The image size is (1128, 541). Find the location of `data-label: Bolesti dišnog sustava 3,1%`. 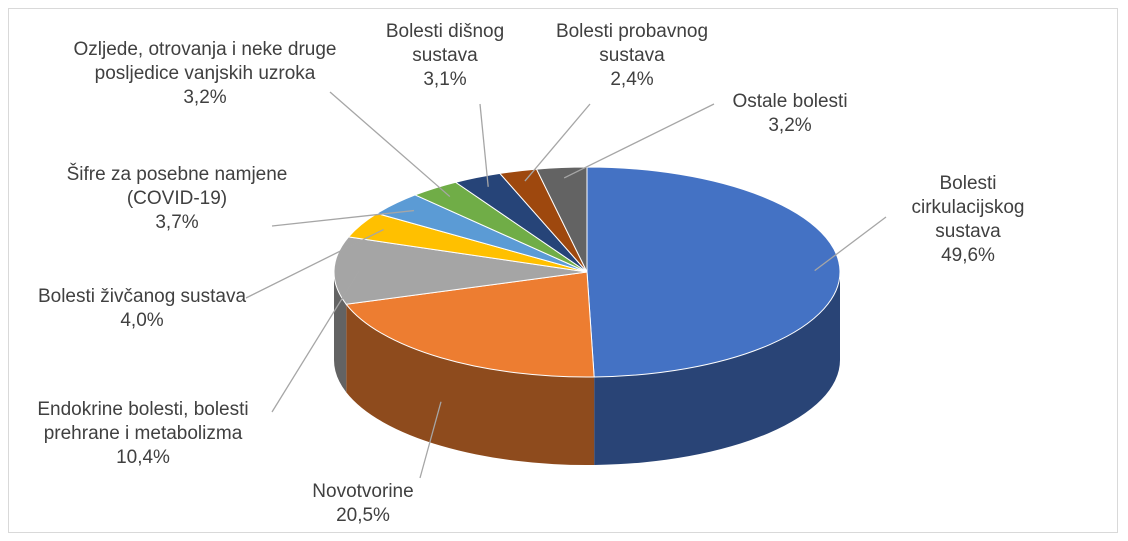

data-label: Bolesti dišnog sustava 3,1% is located at coordinates (445, 56).